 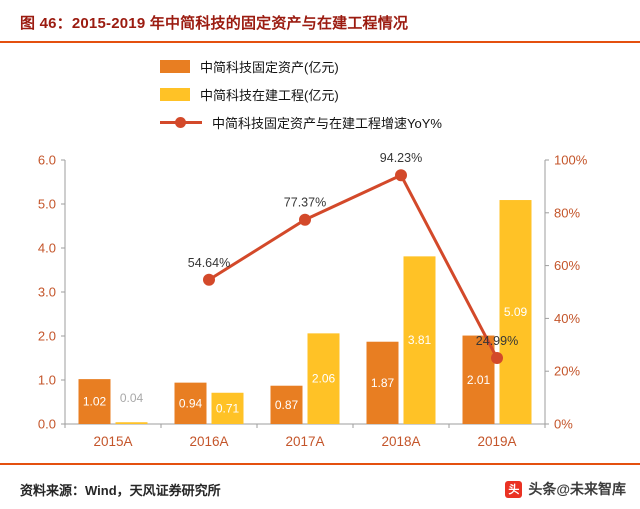 I want to click on construction-swatch-icon, so click(x=175, y=94).